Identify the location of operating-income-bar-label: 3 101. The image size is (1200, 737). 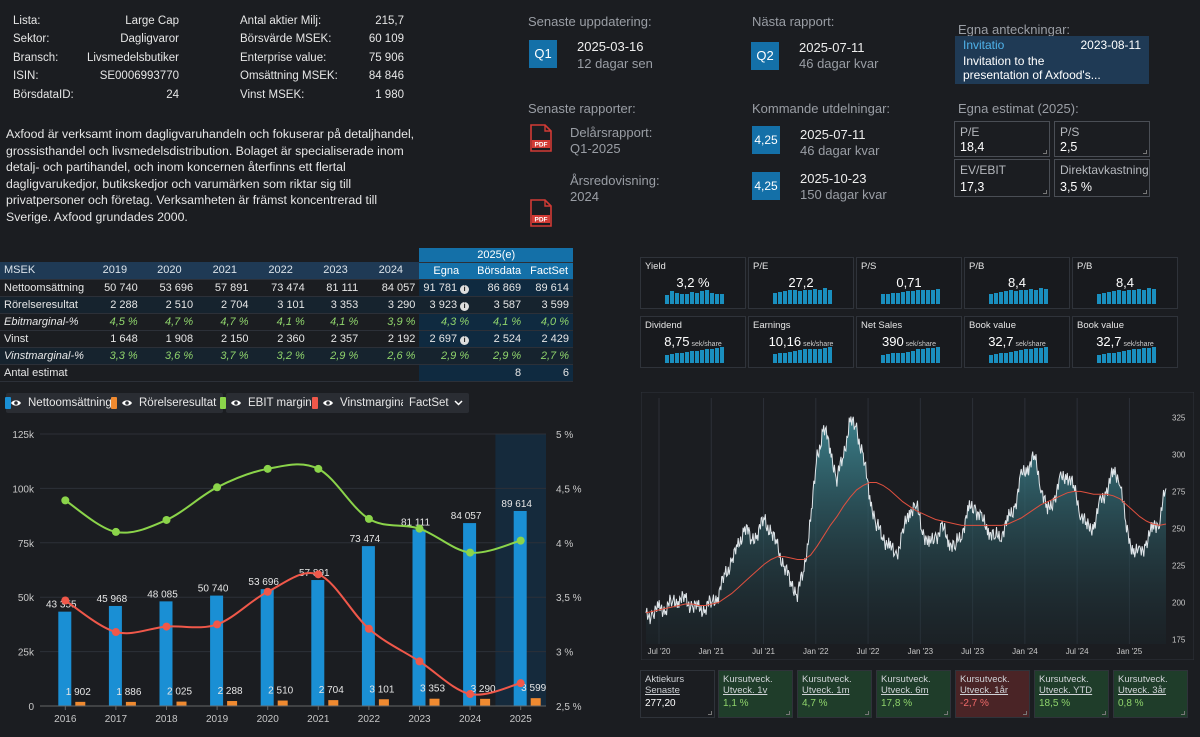
(381, 689).